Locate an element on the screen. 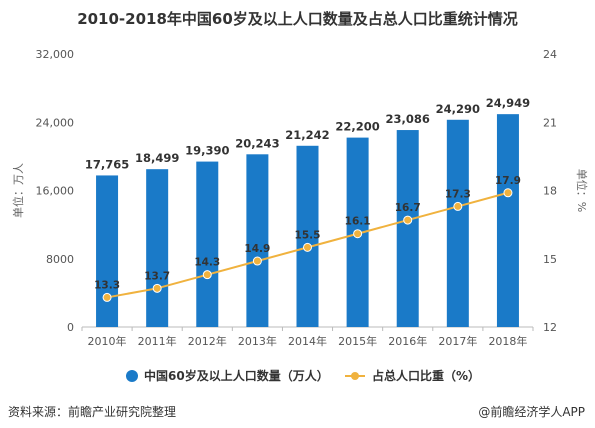  y-left-tick-label: 0 is located at coordinates (70, 327).